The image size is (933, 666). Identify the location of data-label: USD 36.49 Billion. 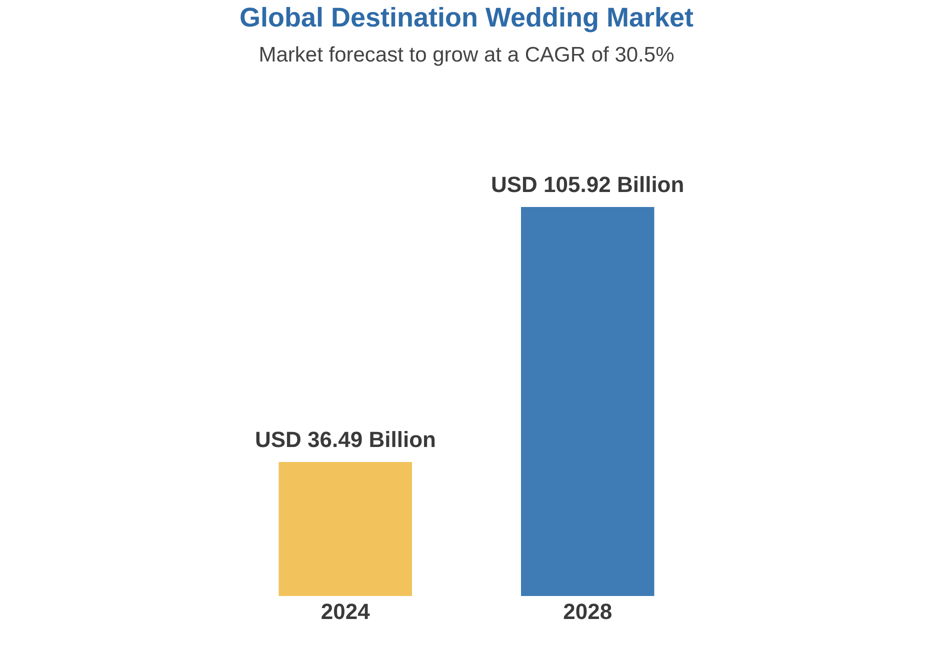
(345, 439).